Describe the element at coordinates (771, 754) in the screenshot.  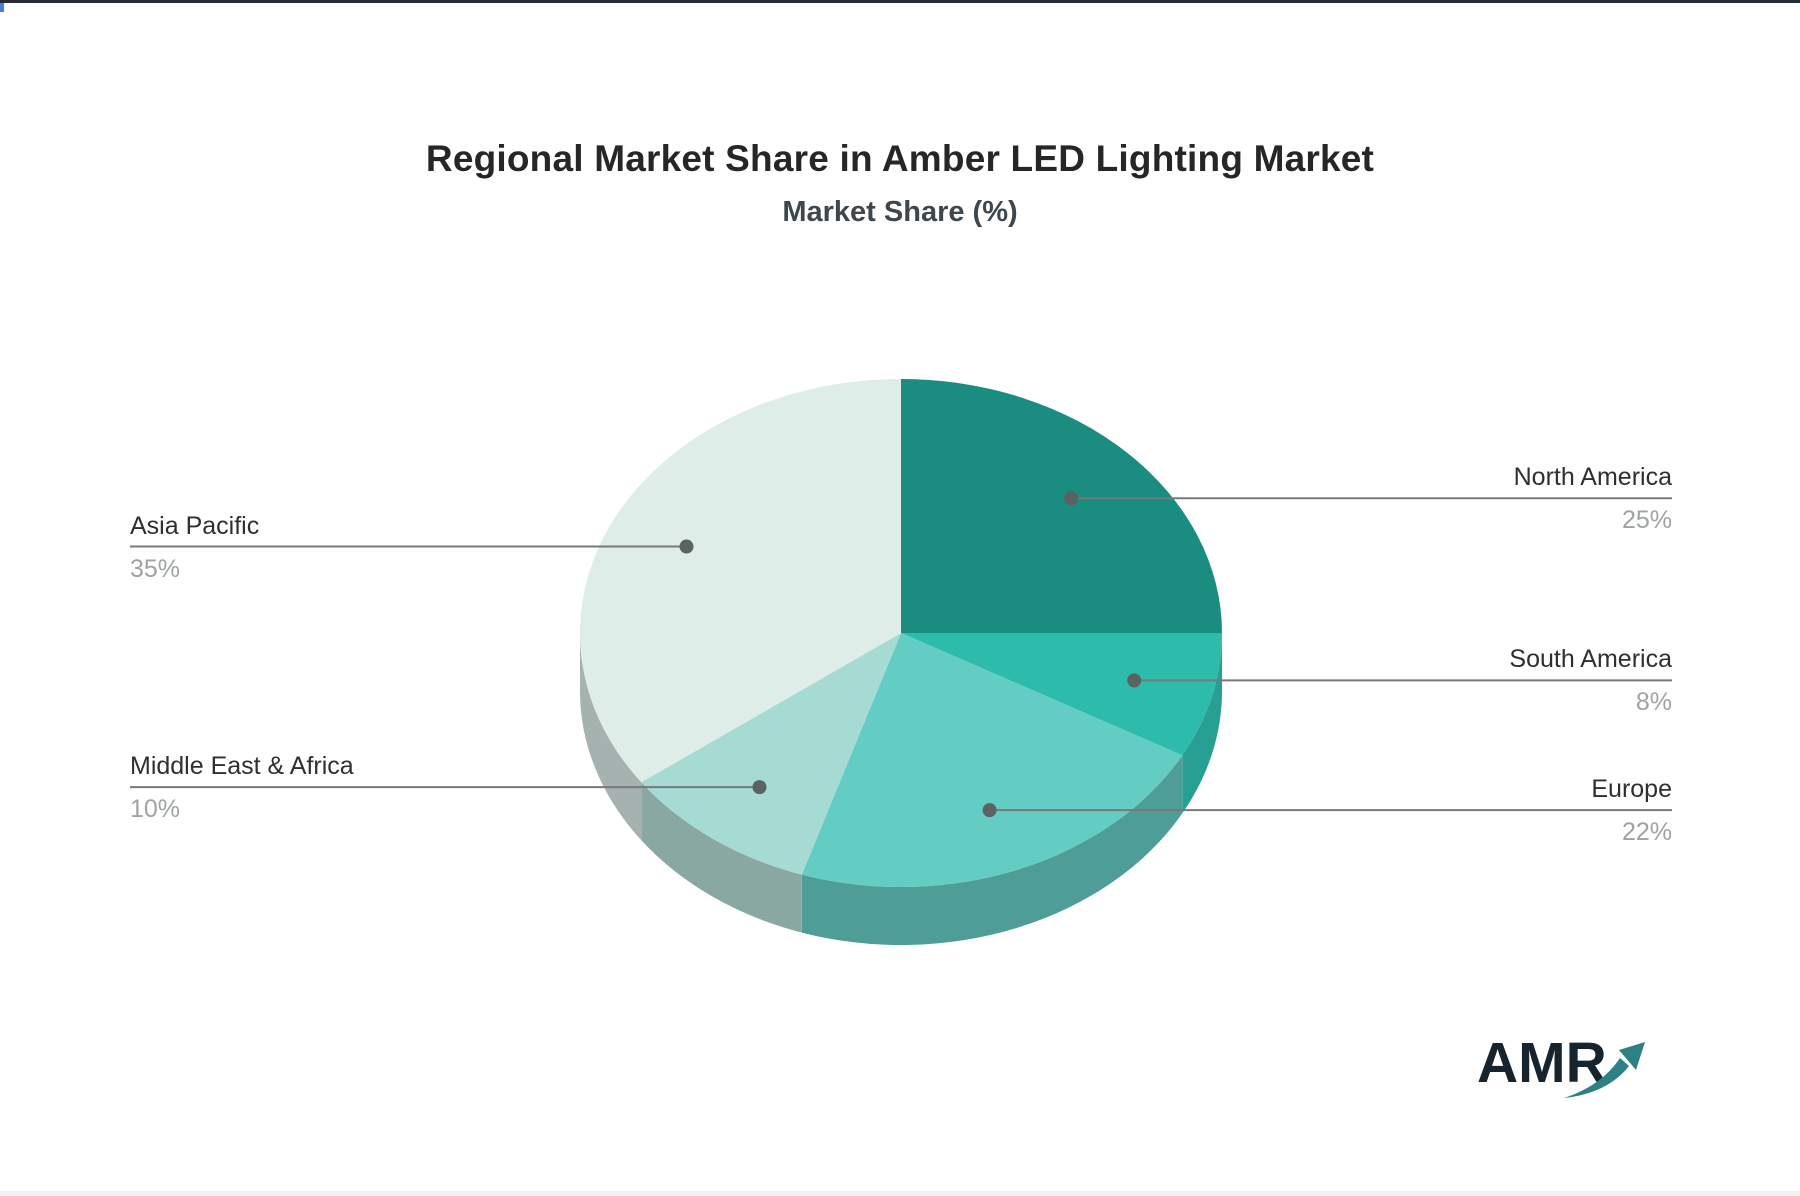
I see `pie-slice-middle-east-africa` at that location.